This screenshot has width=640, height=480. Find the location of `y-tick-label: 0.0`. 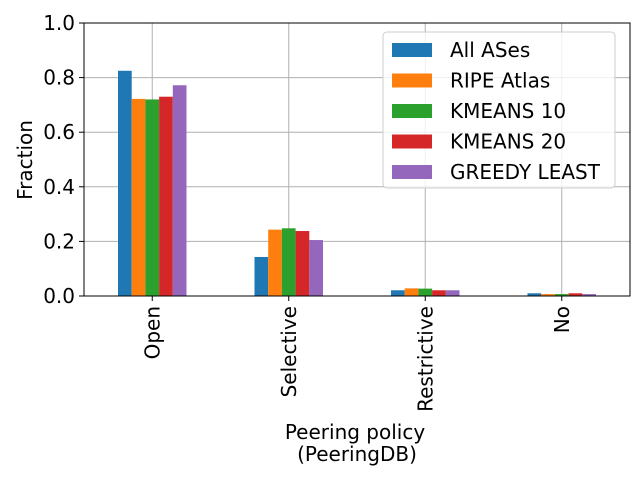

y-tick-label: 0.0 is located at coordinates (59, 296).